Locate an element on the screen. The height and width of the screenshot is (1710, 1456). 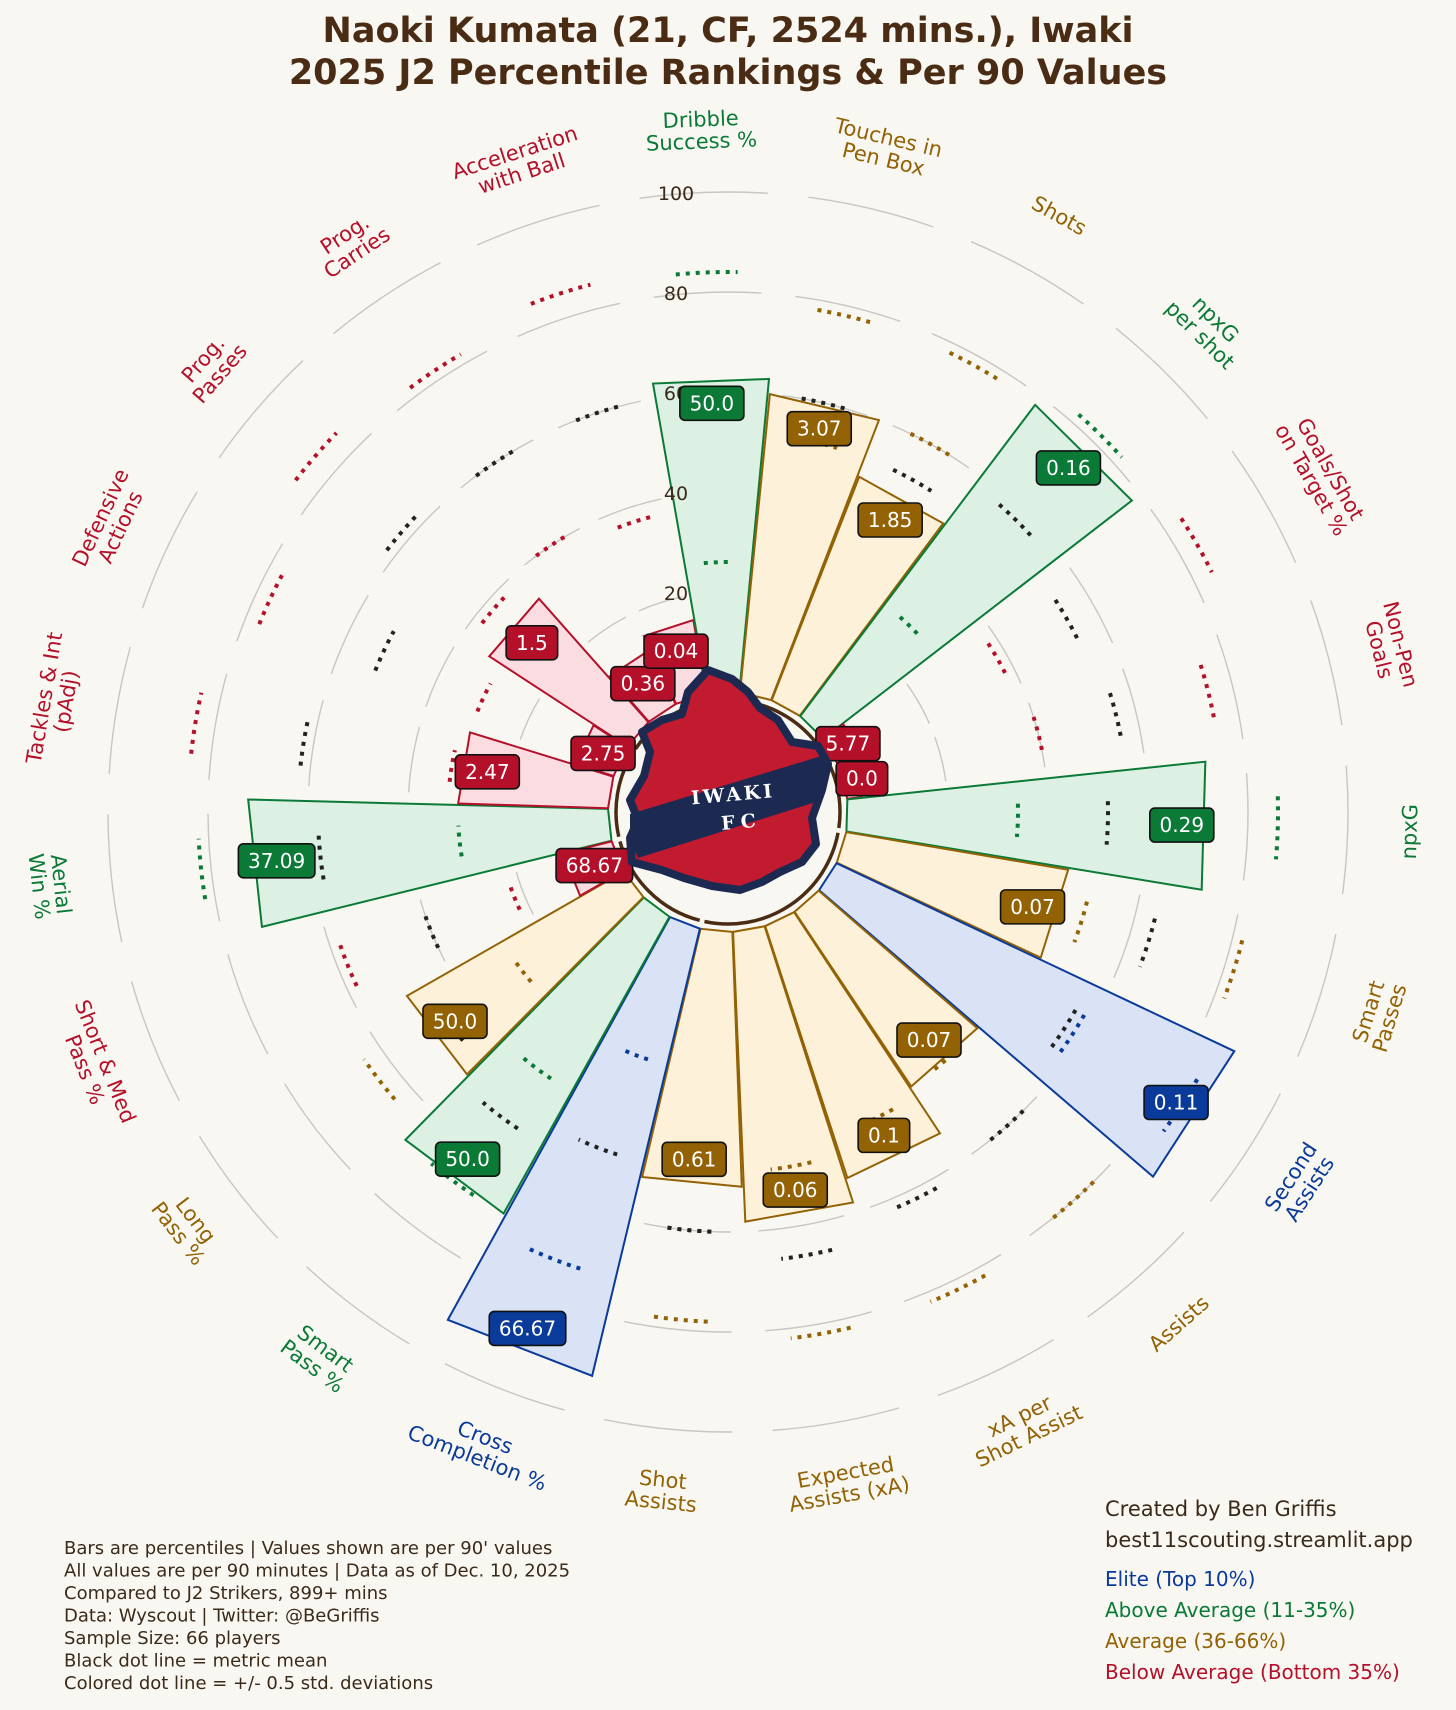
sd-low-line-prog-passes is located at coordinates (493, 609).